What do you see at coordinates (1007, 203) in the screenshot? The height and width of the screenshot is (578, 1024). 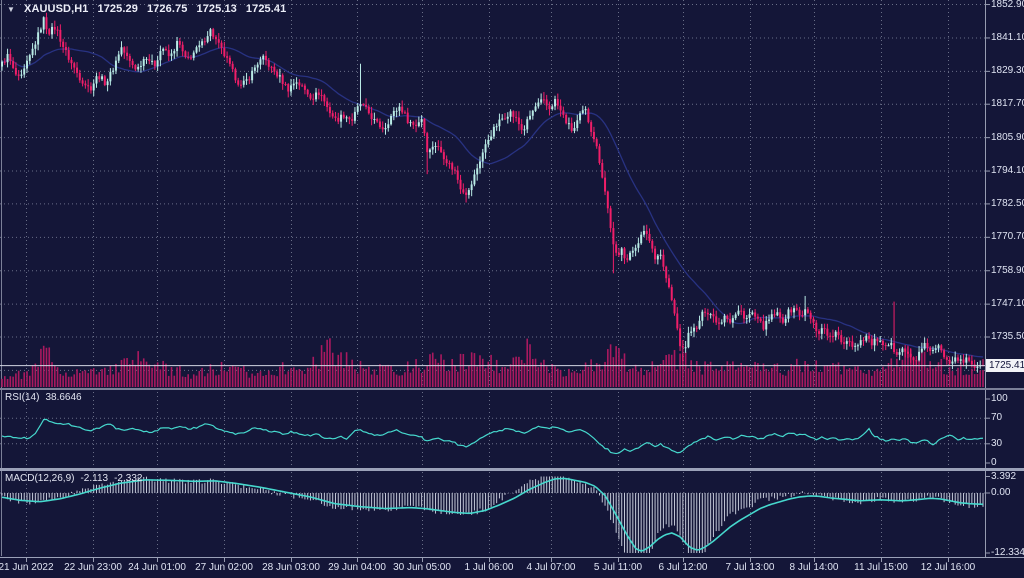 I see `price-tick-label: 1782.50` at bounding box center [1007, 203].